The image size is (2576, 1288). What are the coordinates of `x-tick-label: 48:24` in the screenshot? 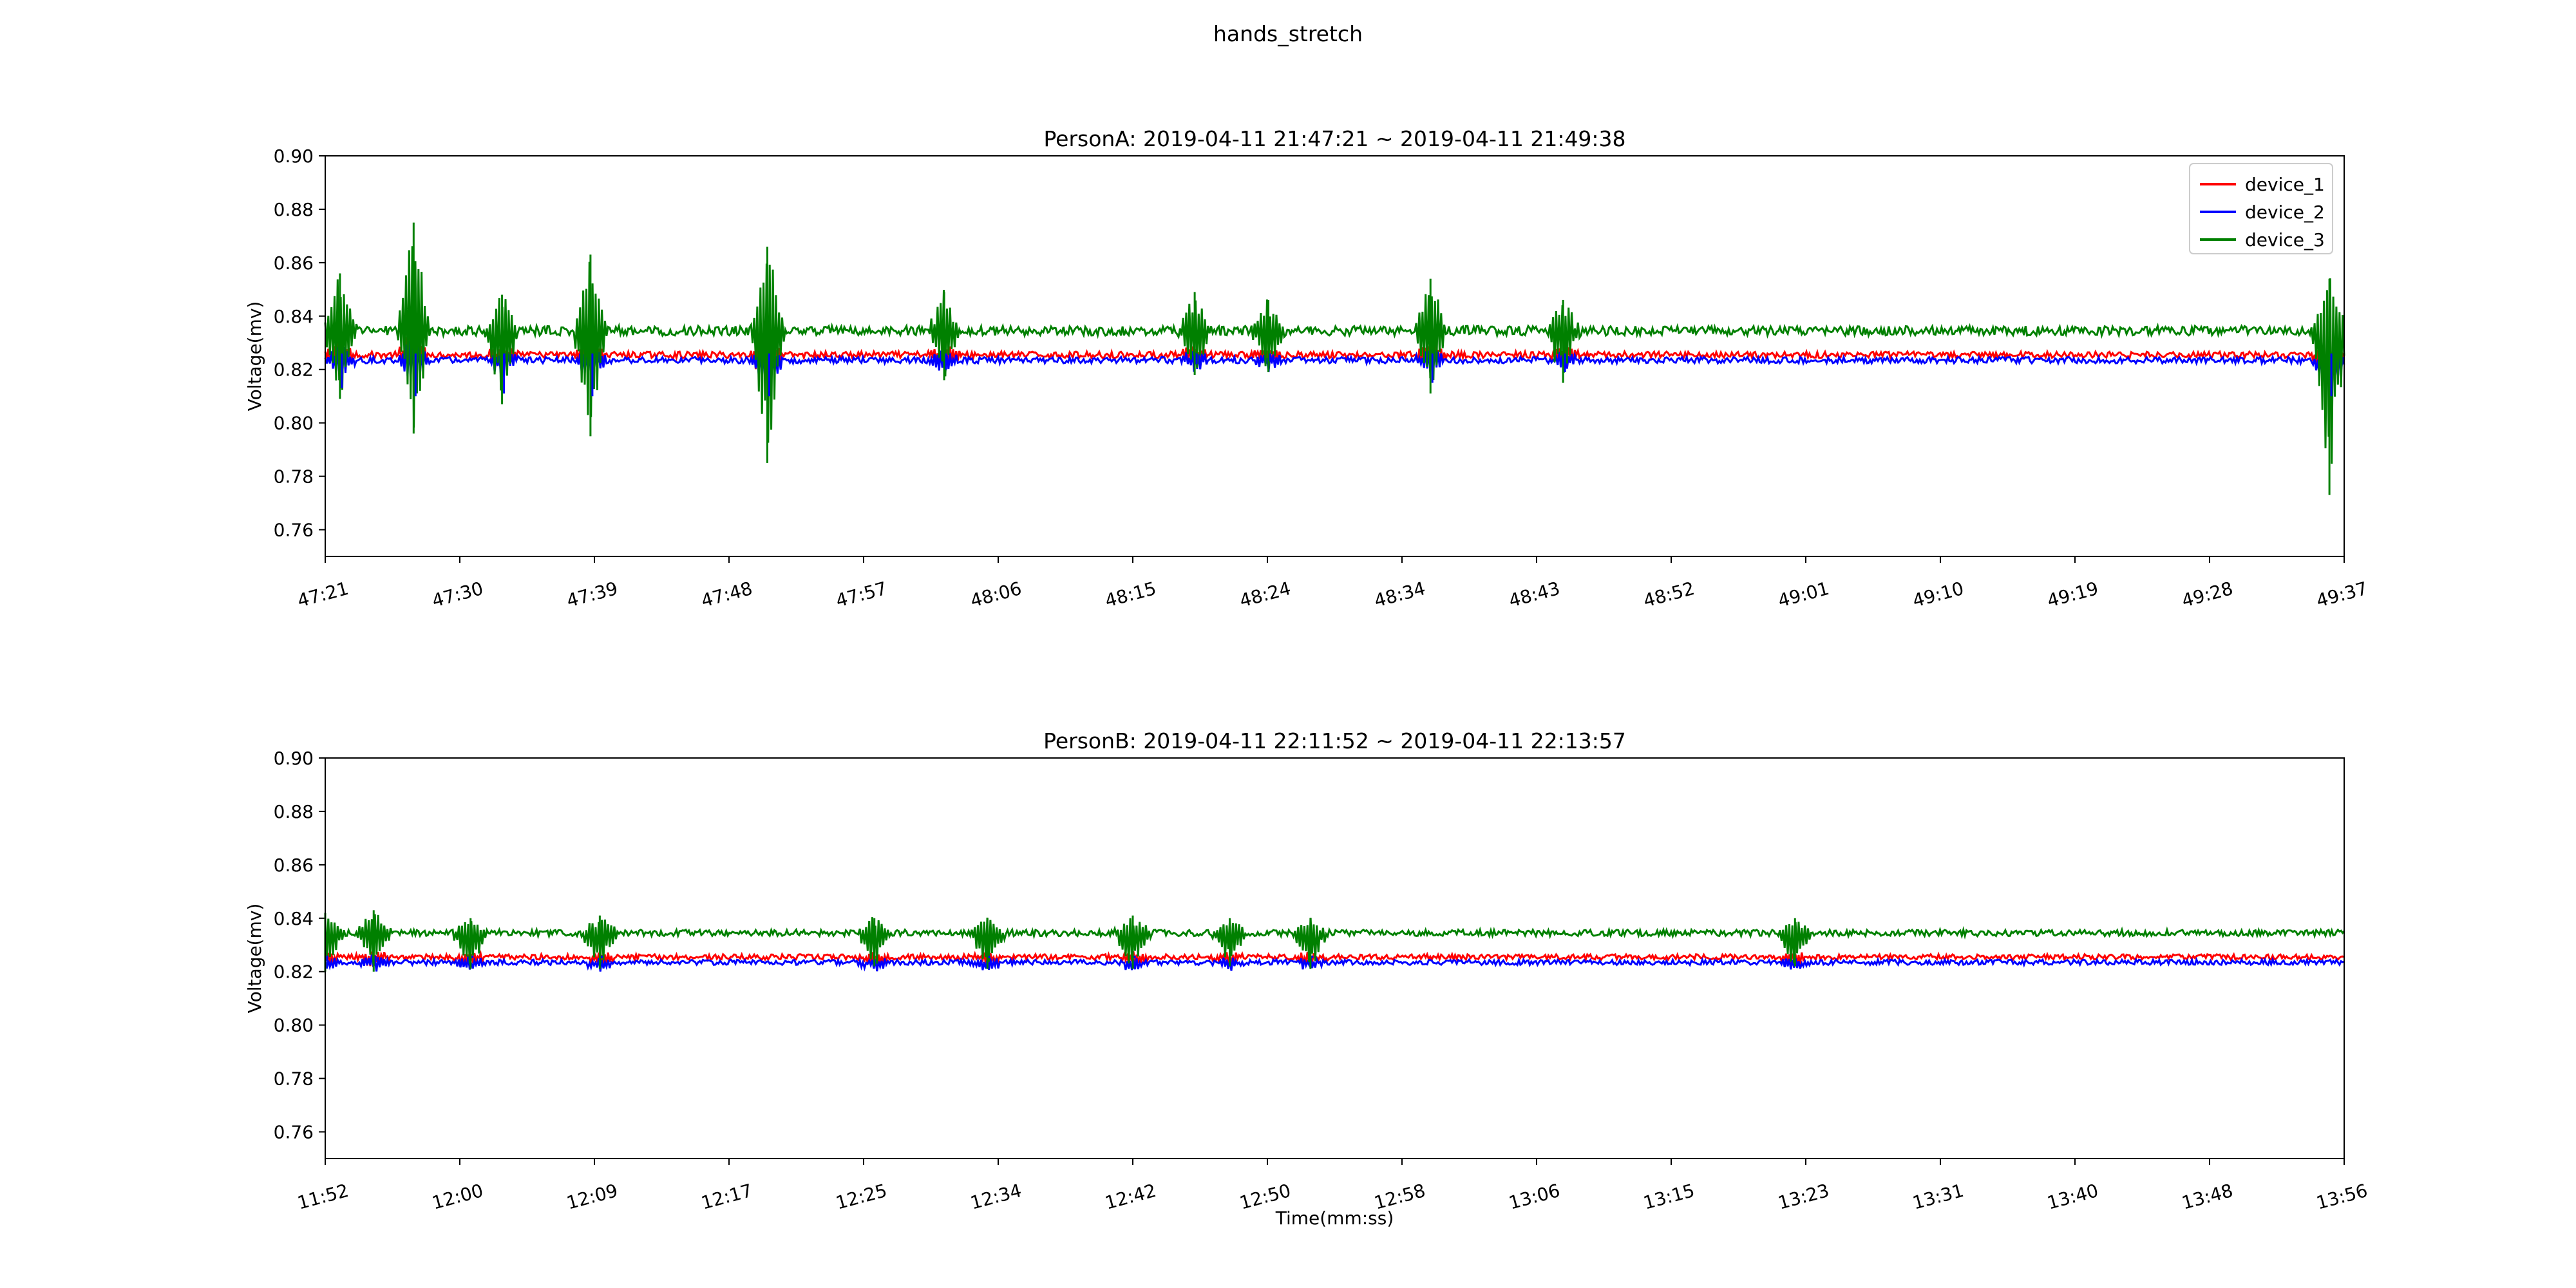 It's located at (1265, 595).